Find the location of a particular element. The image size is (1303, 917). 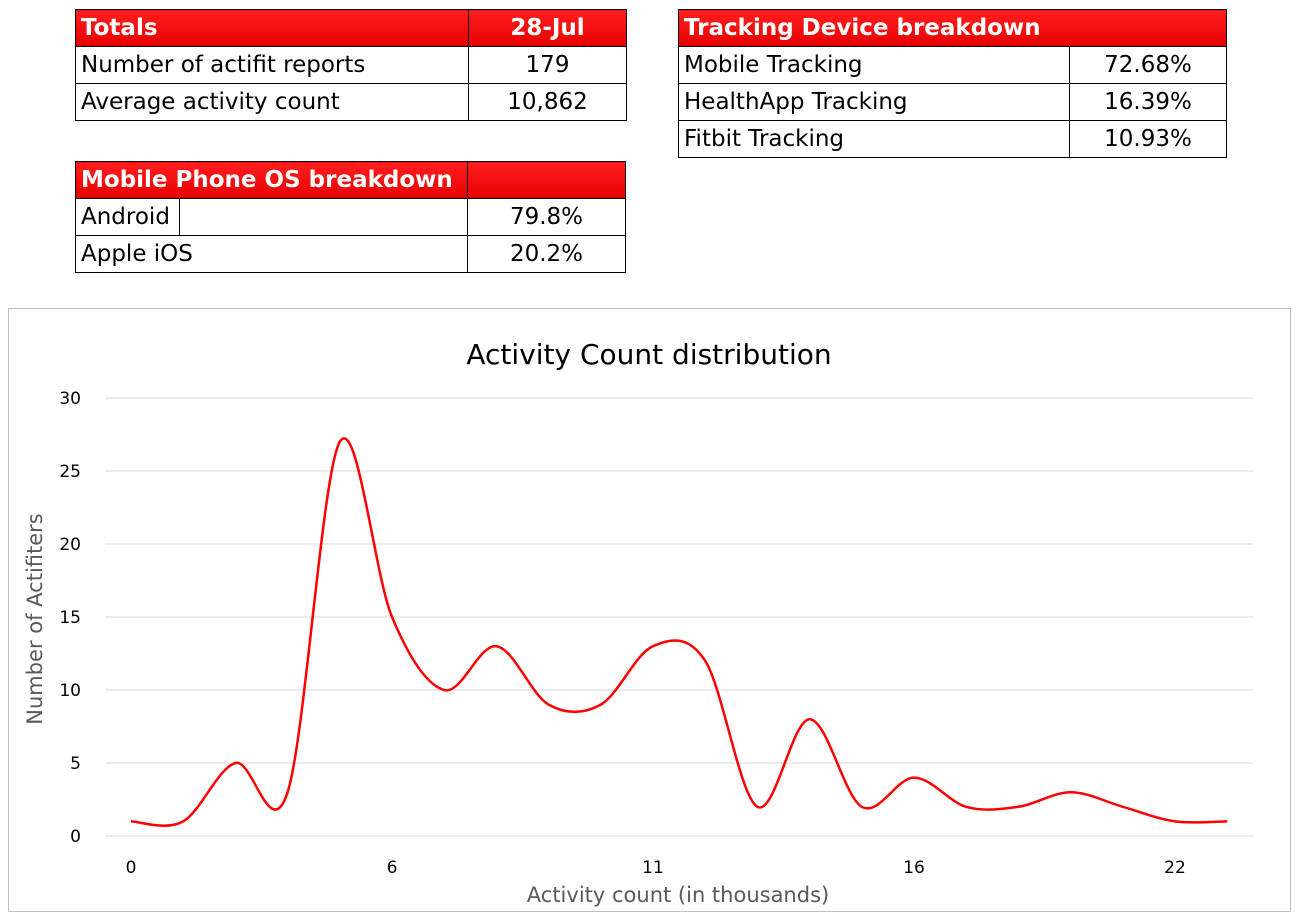

tracking-header-row: Tracking Device breakdown is located at coordinates (952, 28).